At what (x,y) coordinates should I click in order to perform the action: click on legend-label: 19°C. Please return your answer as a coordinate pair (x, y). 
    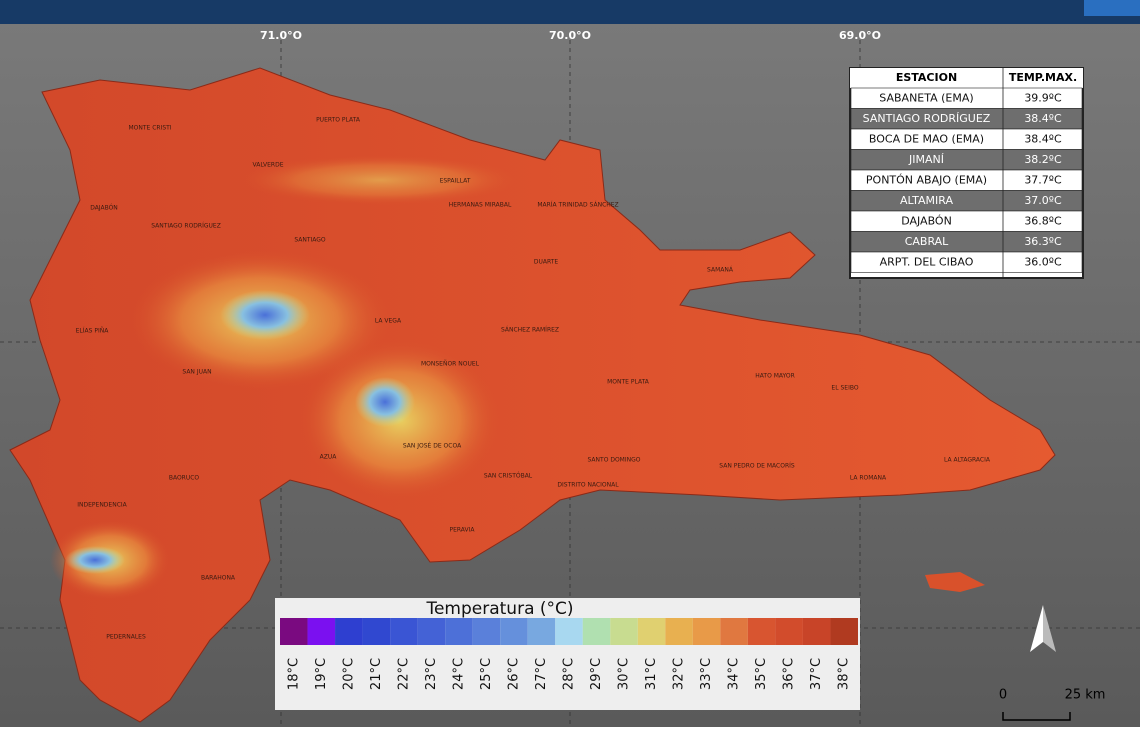
    Looking at the image, I should click on (321, 674).